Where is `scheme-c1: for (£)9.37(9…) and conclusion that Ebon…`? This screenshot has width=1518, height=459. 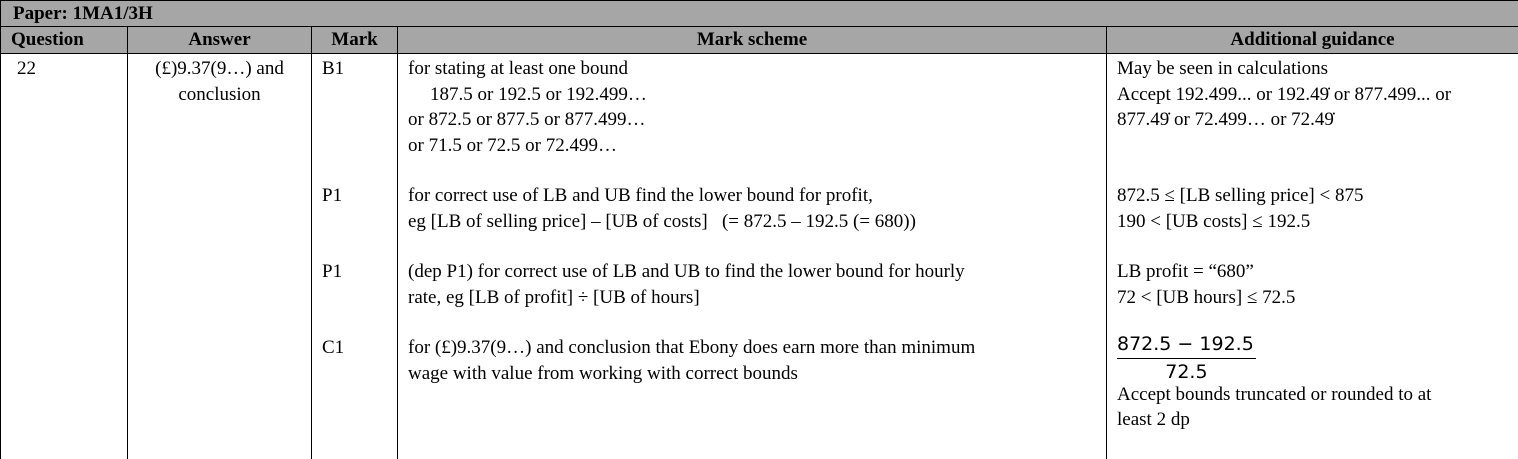
scheme-c1: for (£)9.37(9…) and conclusion that Ebon… is located at coordinates (757, 360).